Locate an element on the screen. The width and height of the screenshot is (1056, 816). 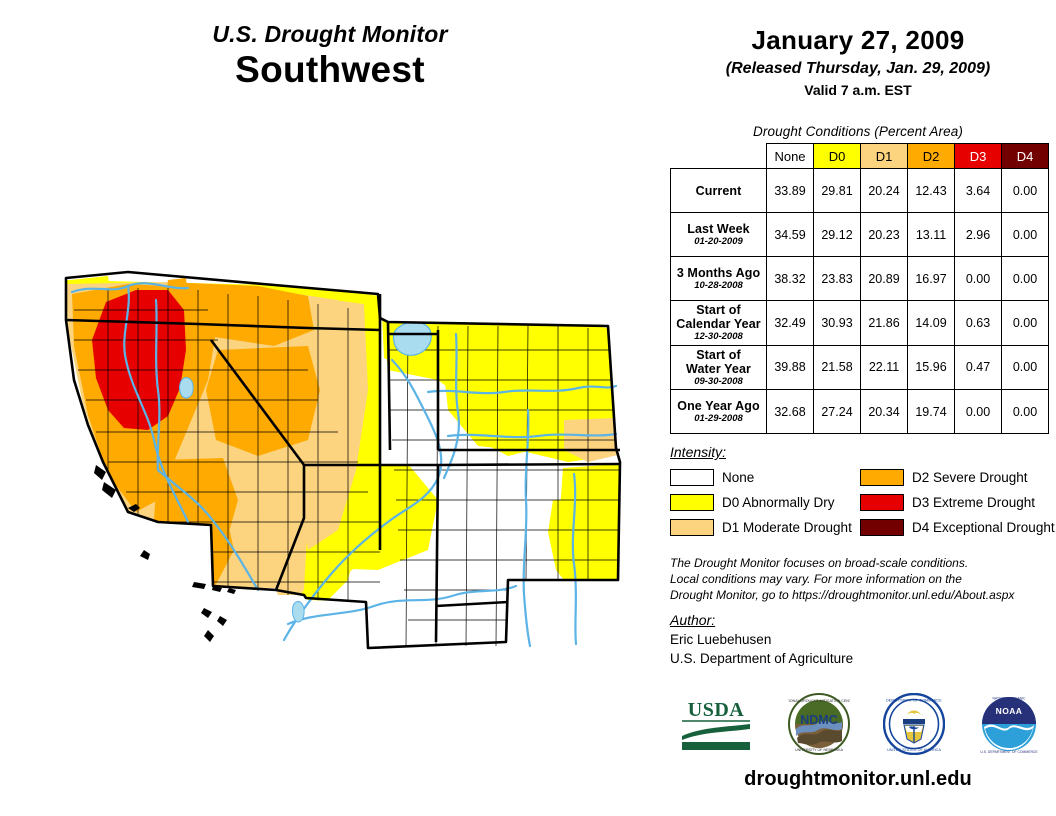
cell-d3: 0.00 is located at coordinates (978, 412).